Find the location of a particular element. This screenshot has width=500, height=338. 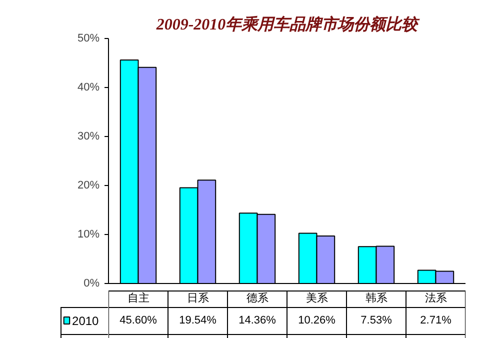

y-tick-label: 30% is located at coordinates (88, 136).